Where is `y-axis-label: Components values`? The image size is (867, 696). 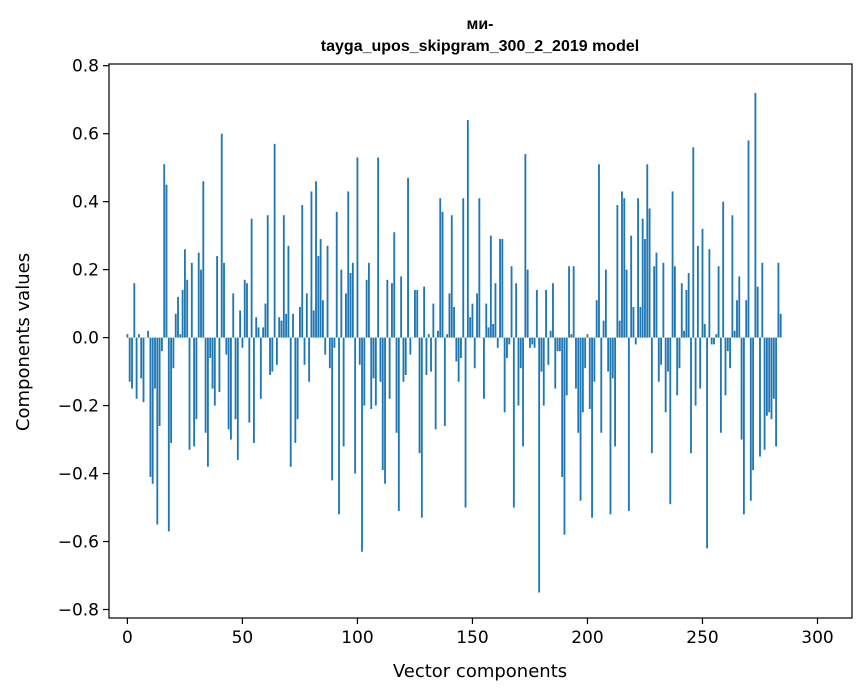
y-axis-label: Components values is located at coordinates (23, 342).